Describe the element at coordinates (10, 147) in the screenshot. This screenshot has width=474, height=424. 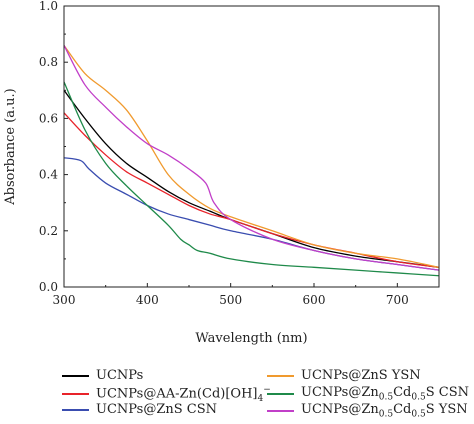
I see `y-axis-title: Absorbance (a.u.)` at that location.